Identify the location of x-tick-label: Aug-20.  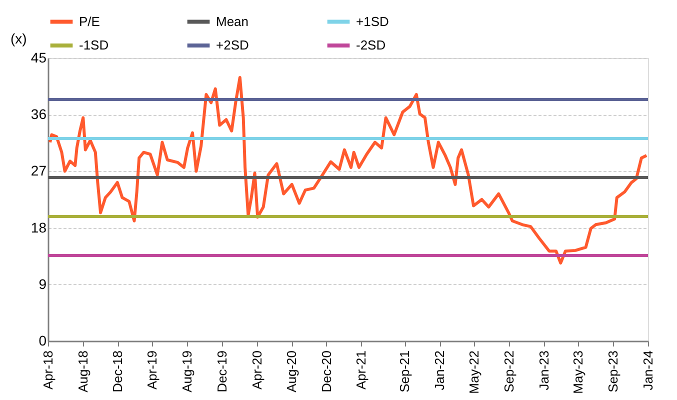
(292, 371).